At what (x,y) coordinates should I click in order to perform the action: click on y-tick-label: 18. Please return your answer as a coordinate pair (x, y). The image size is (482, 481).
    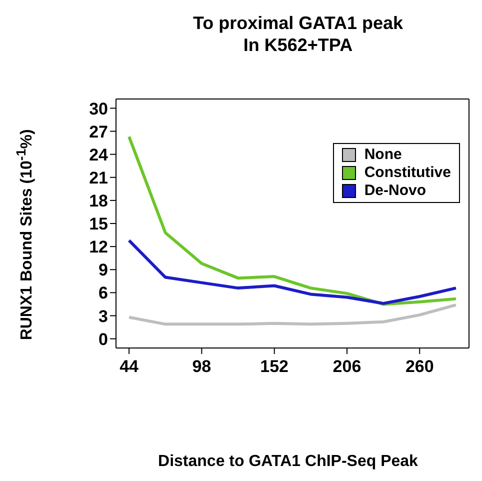
    Looking at the image, I should click on (98, 200).